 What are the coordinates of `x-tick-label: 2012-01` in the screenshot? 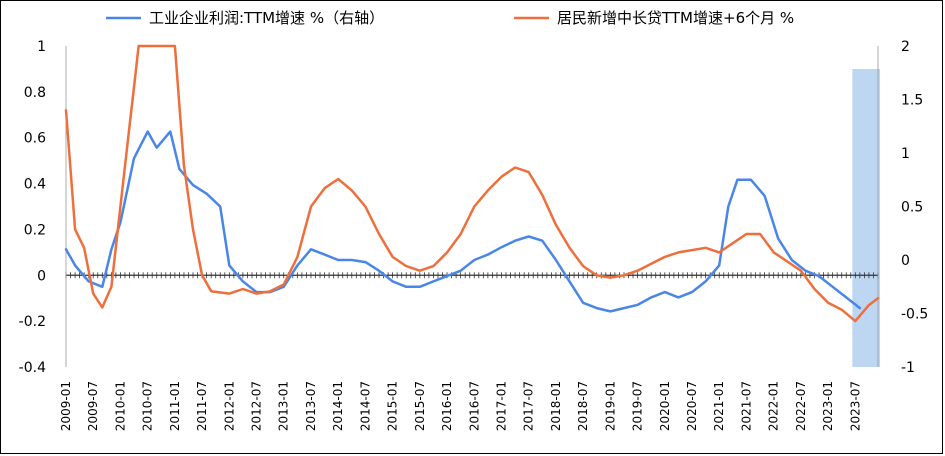 It's located at (229, 406).